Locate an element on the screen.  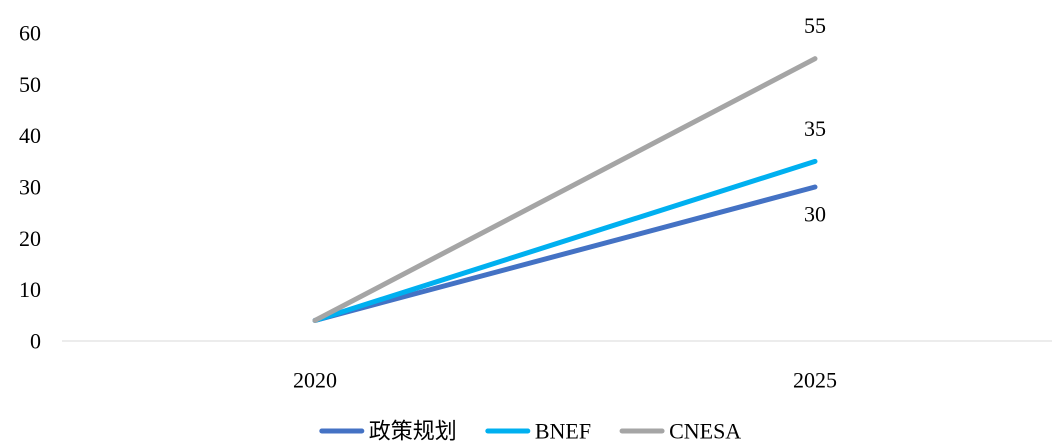
data-labels: 30 35 55 is located at coordinates (815, 119).